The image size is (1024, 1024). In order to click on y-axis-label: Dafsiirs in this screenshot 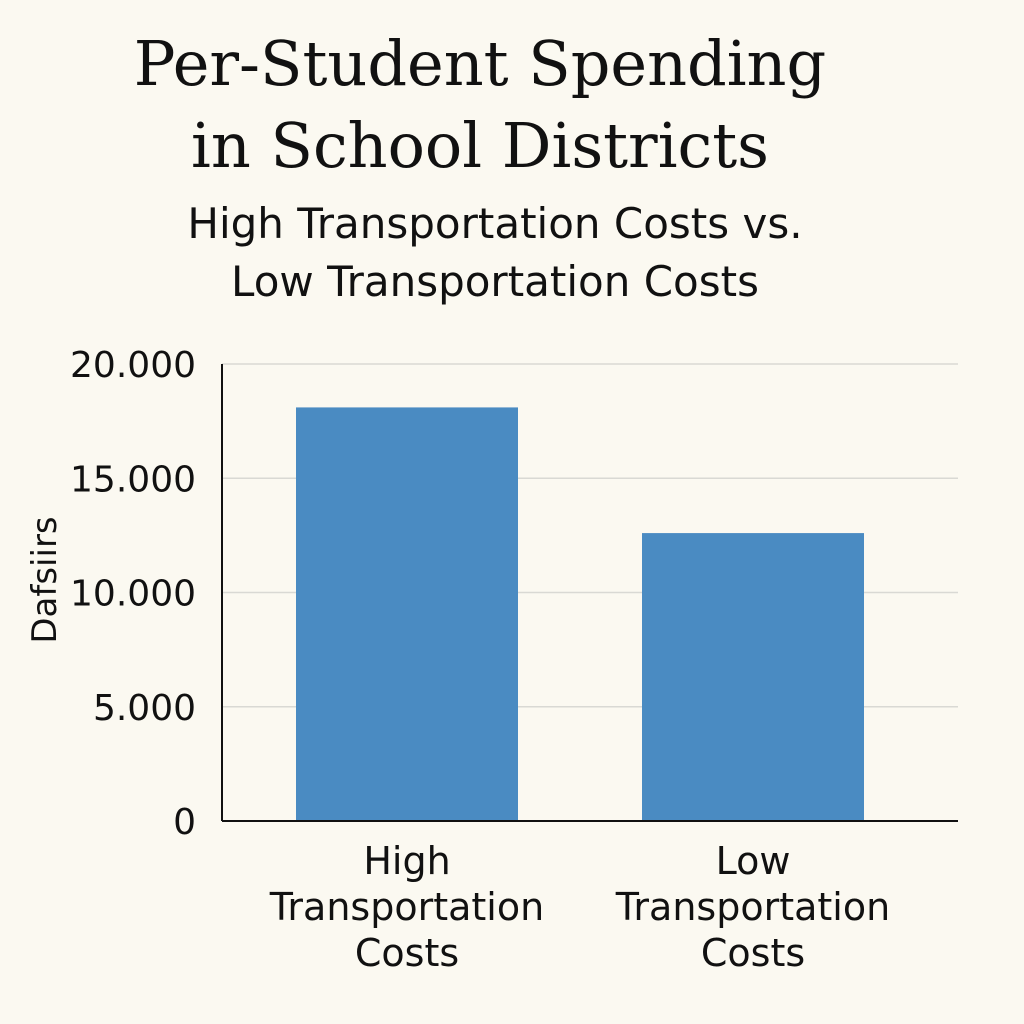, I will do `click(45, 579)`.